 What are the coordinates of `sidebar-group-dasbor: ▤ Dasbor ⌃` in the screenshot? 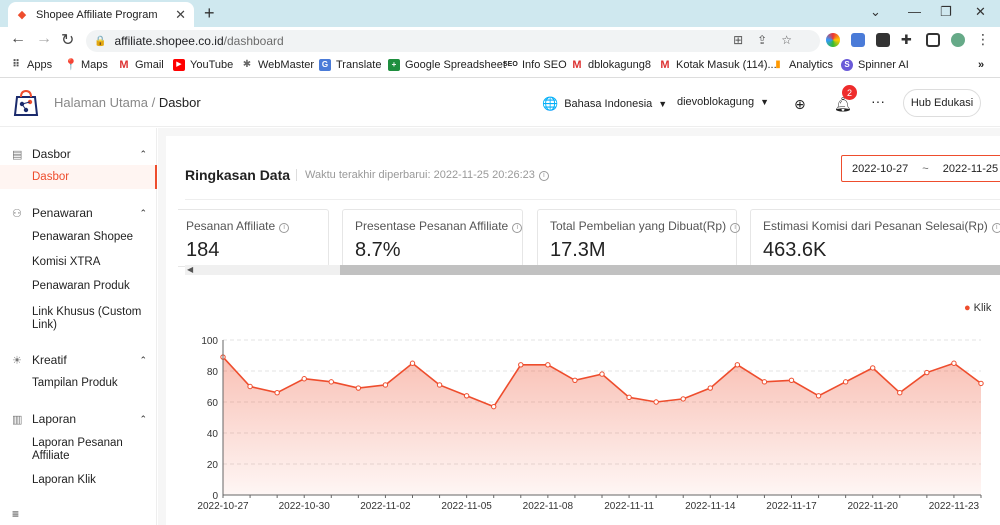 It's located at (79, 154).